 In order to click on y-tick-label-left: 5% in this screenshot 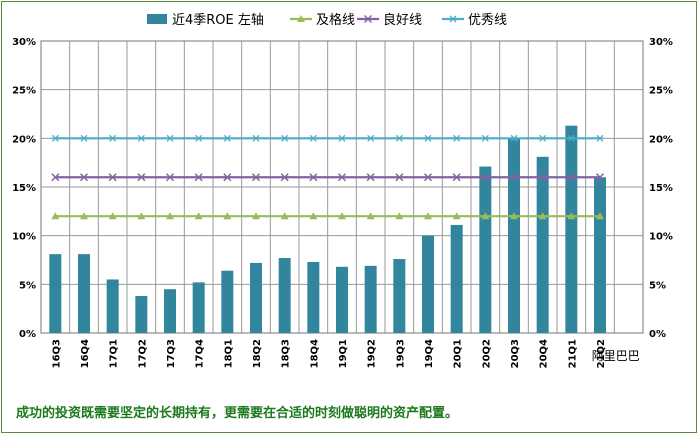, I will do `click(27, 285)`.